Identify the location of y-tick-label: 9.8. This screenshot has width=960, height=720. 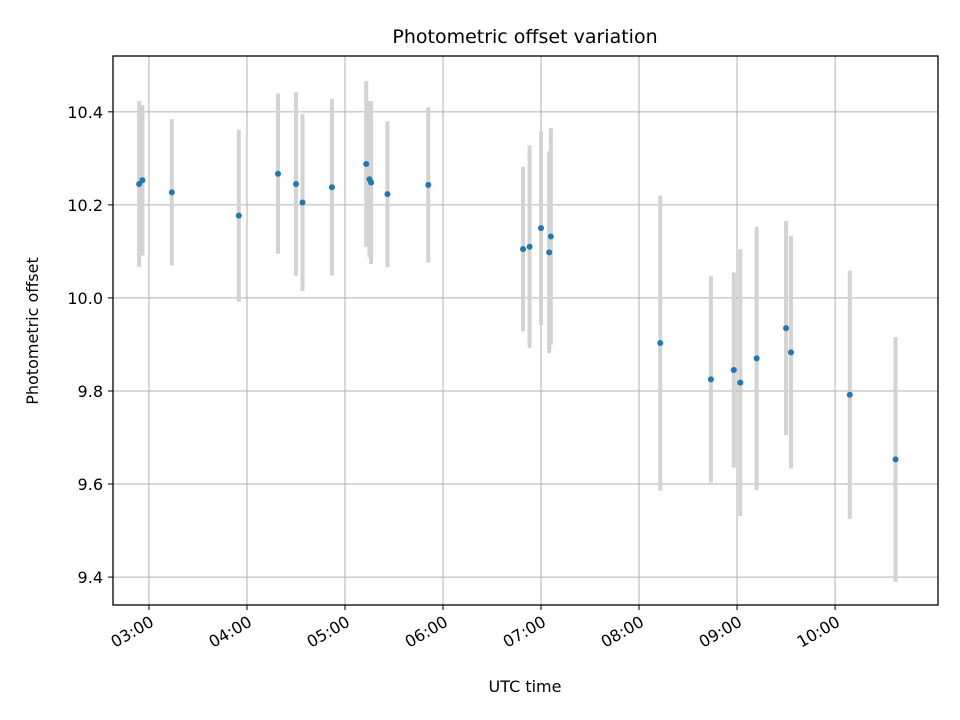
(90, 391).